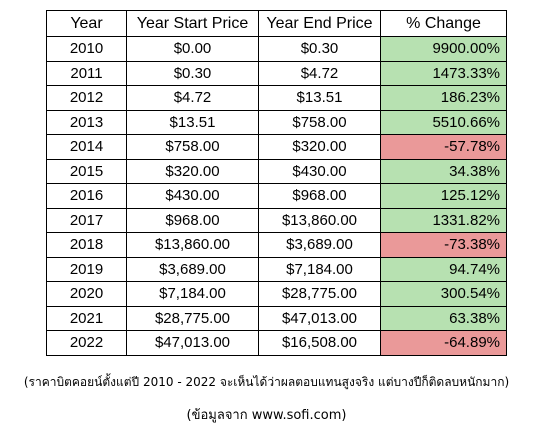 The image size is (533, 430). What do you see at coordinates (192, 122) in the screenshot?
I see `cell-year-start-price: $13.51` at bounding box center [192, 122].